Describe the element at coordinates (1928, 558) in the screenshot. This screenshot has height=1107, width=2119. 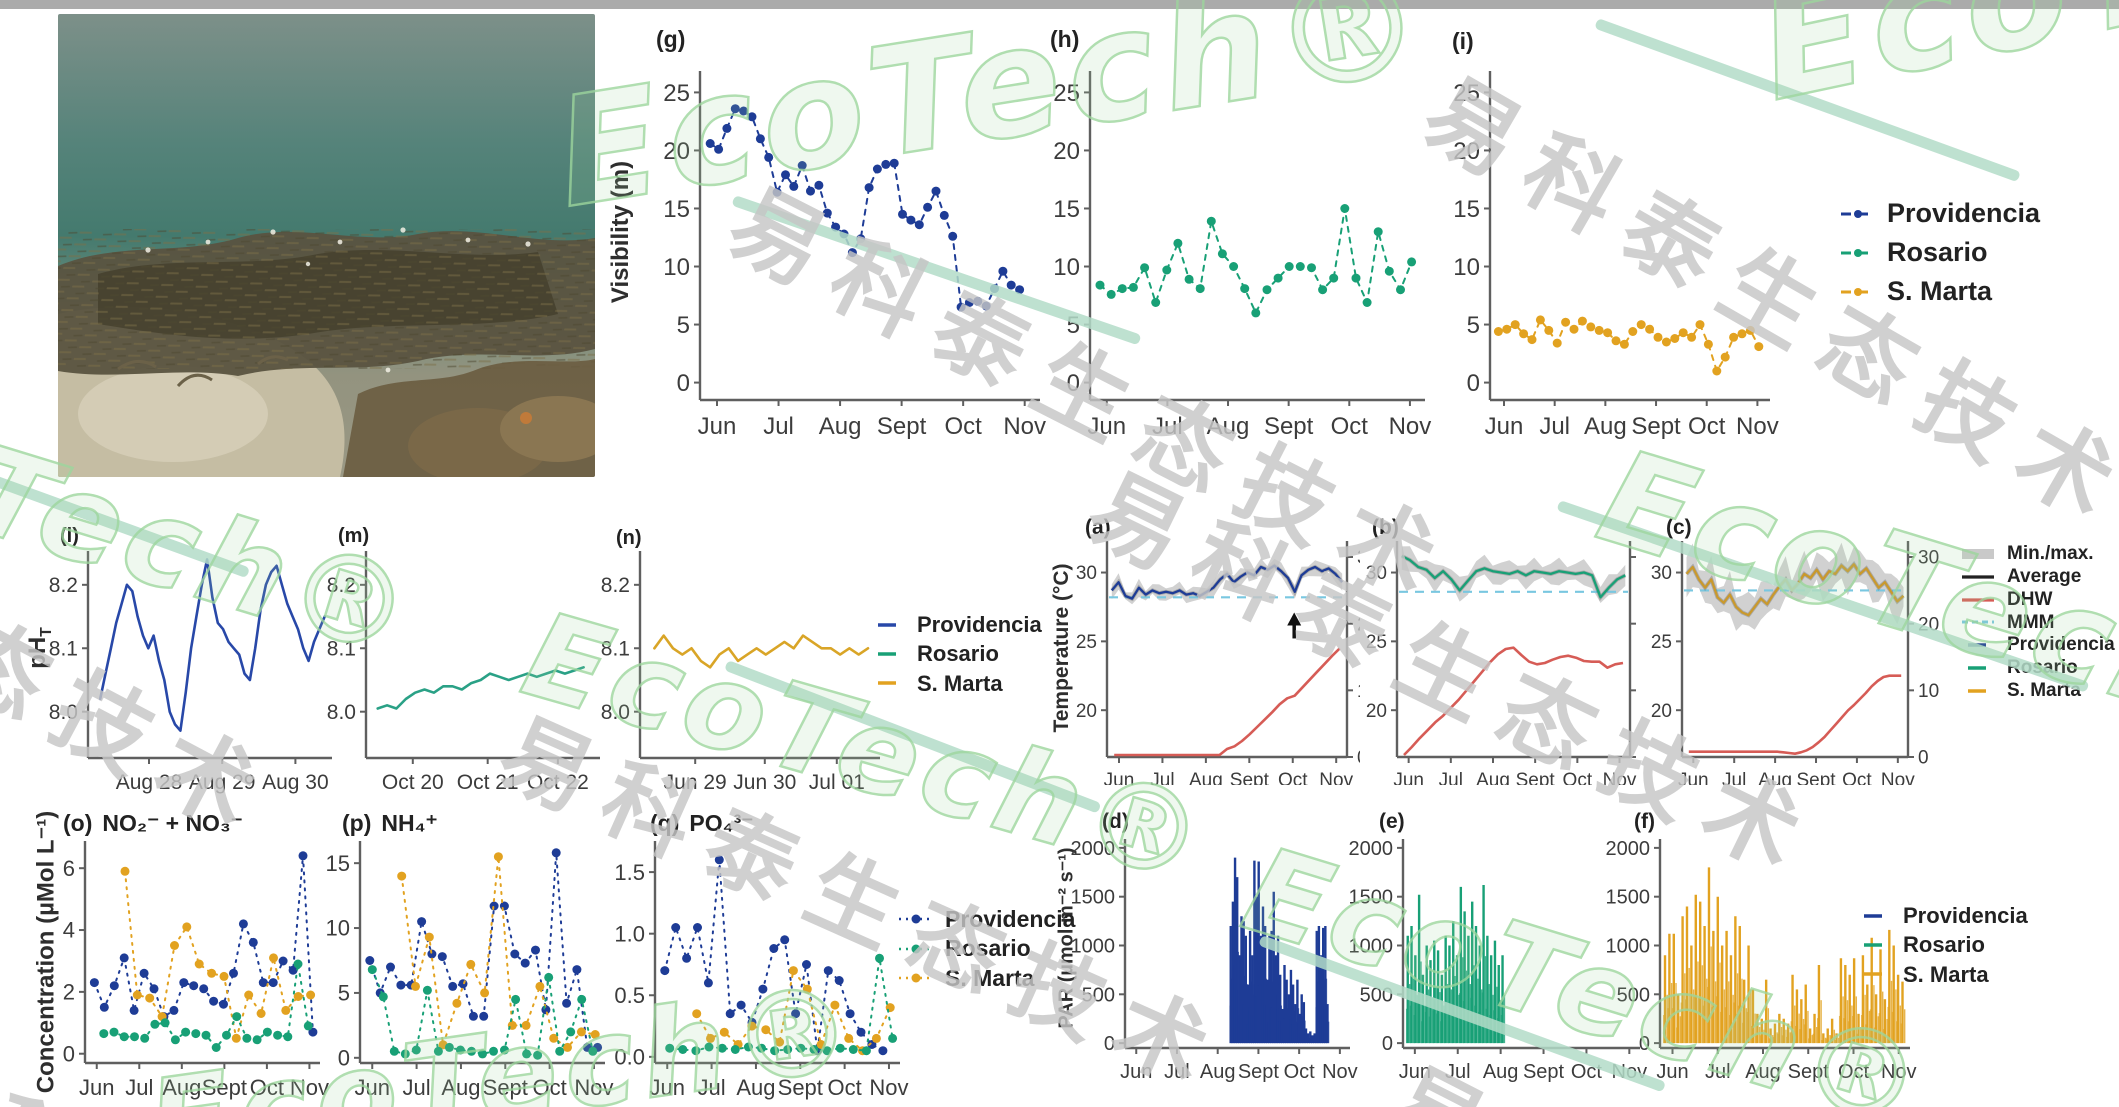
I see `svg-text: 30` at that location.